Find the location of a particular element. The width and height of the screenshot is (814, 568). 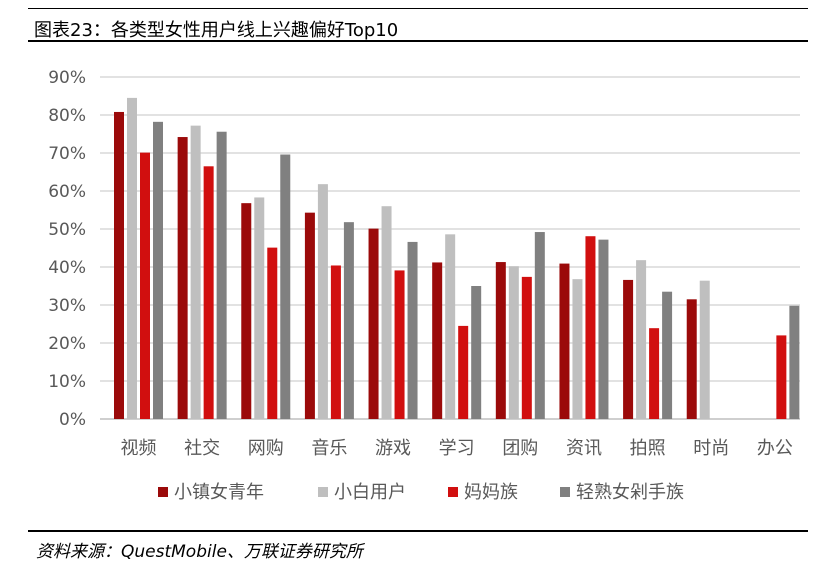

legend-label: 小镇女青年 is located at coordinates (219, 492).